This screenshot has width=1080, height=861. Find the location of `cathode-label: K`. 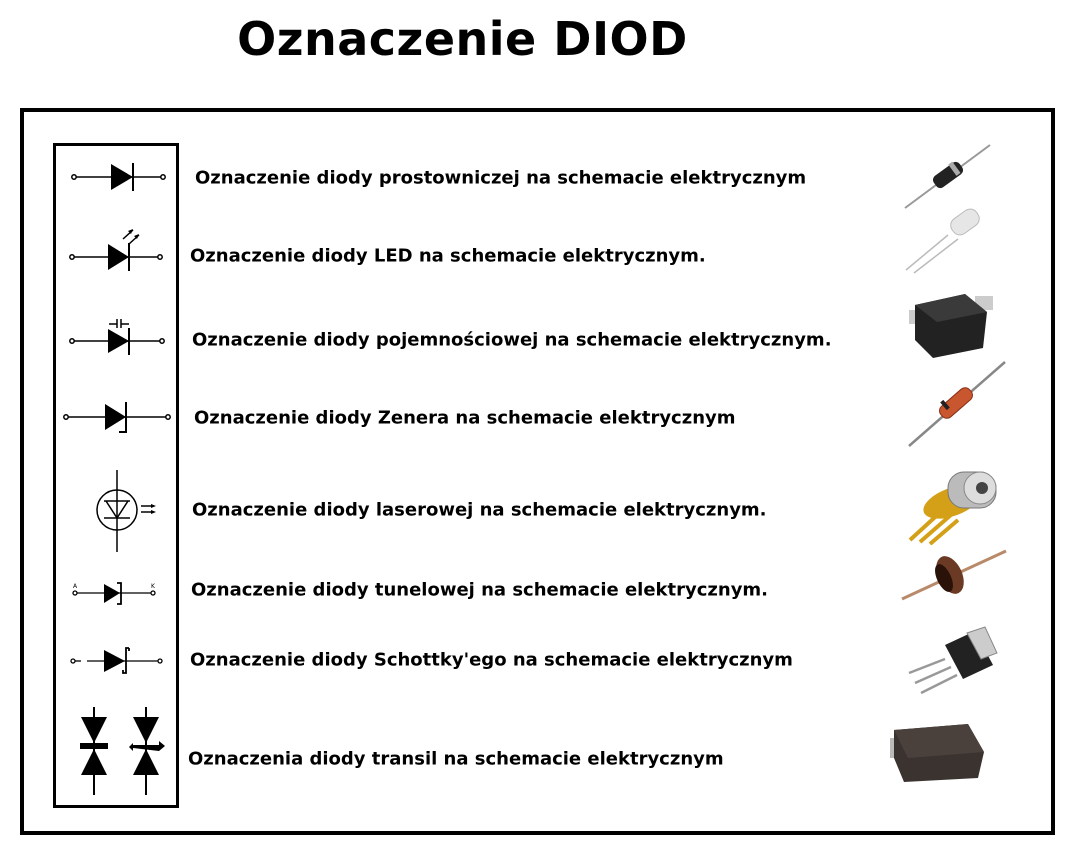

cathode-label: K is located at coordinates (153, 586).